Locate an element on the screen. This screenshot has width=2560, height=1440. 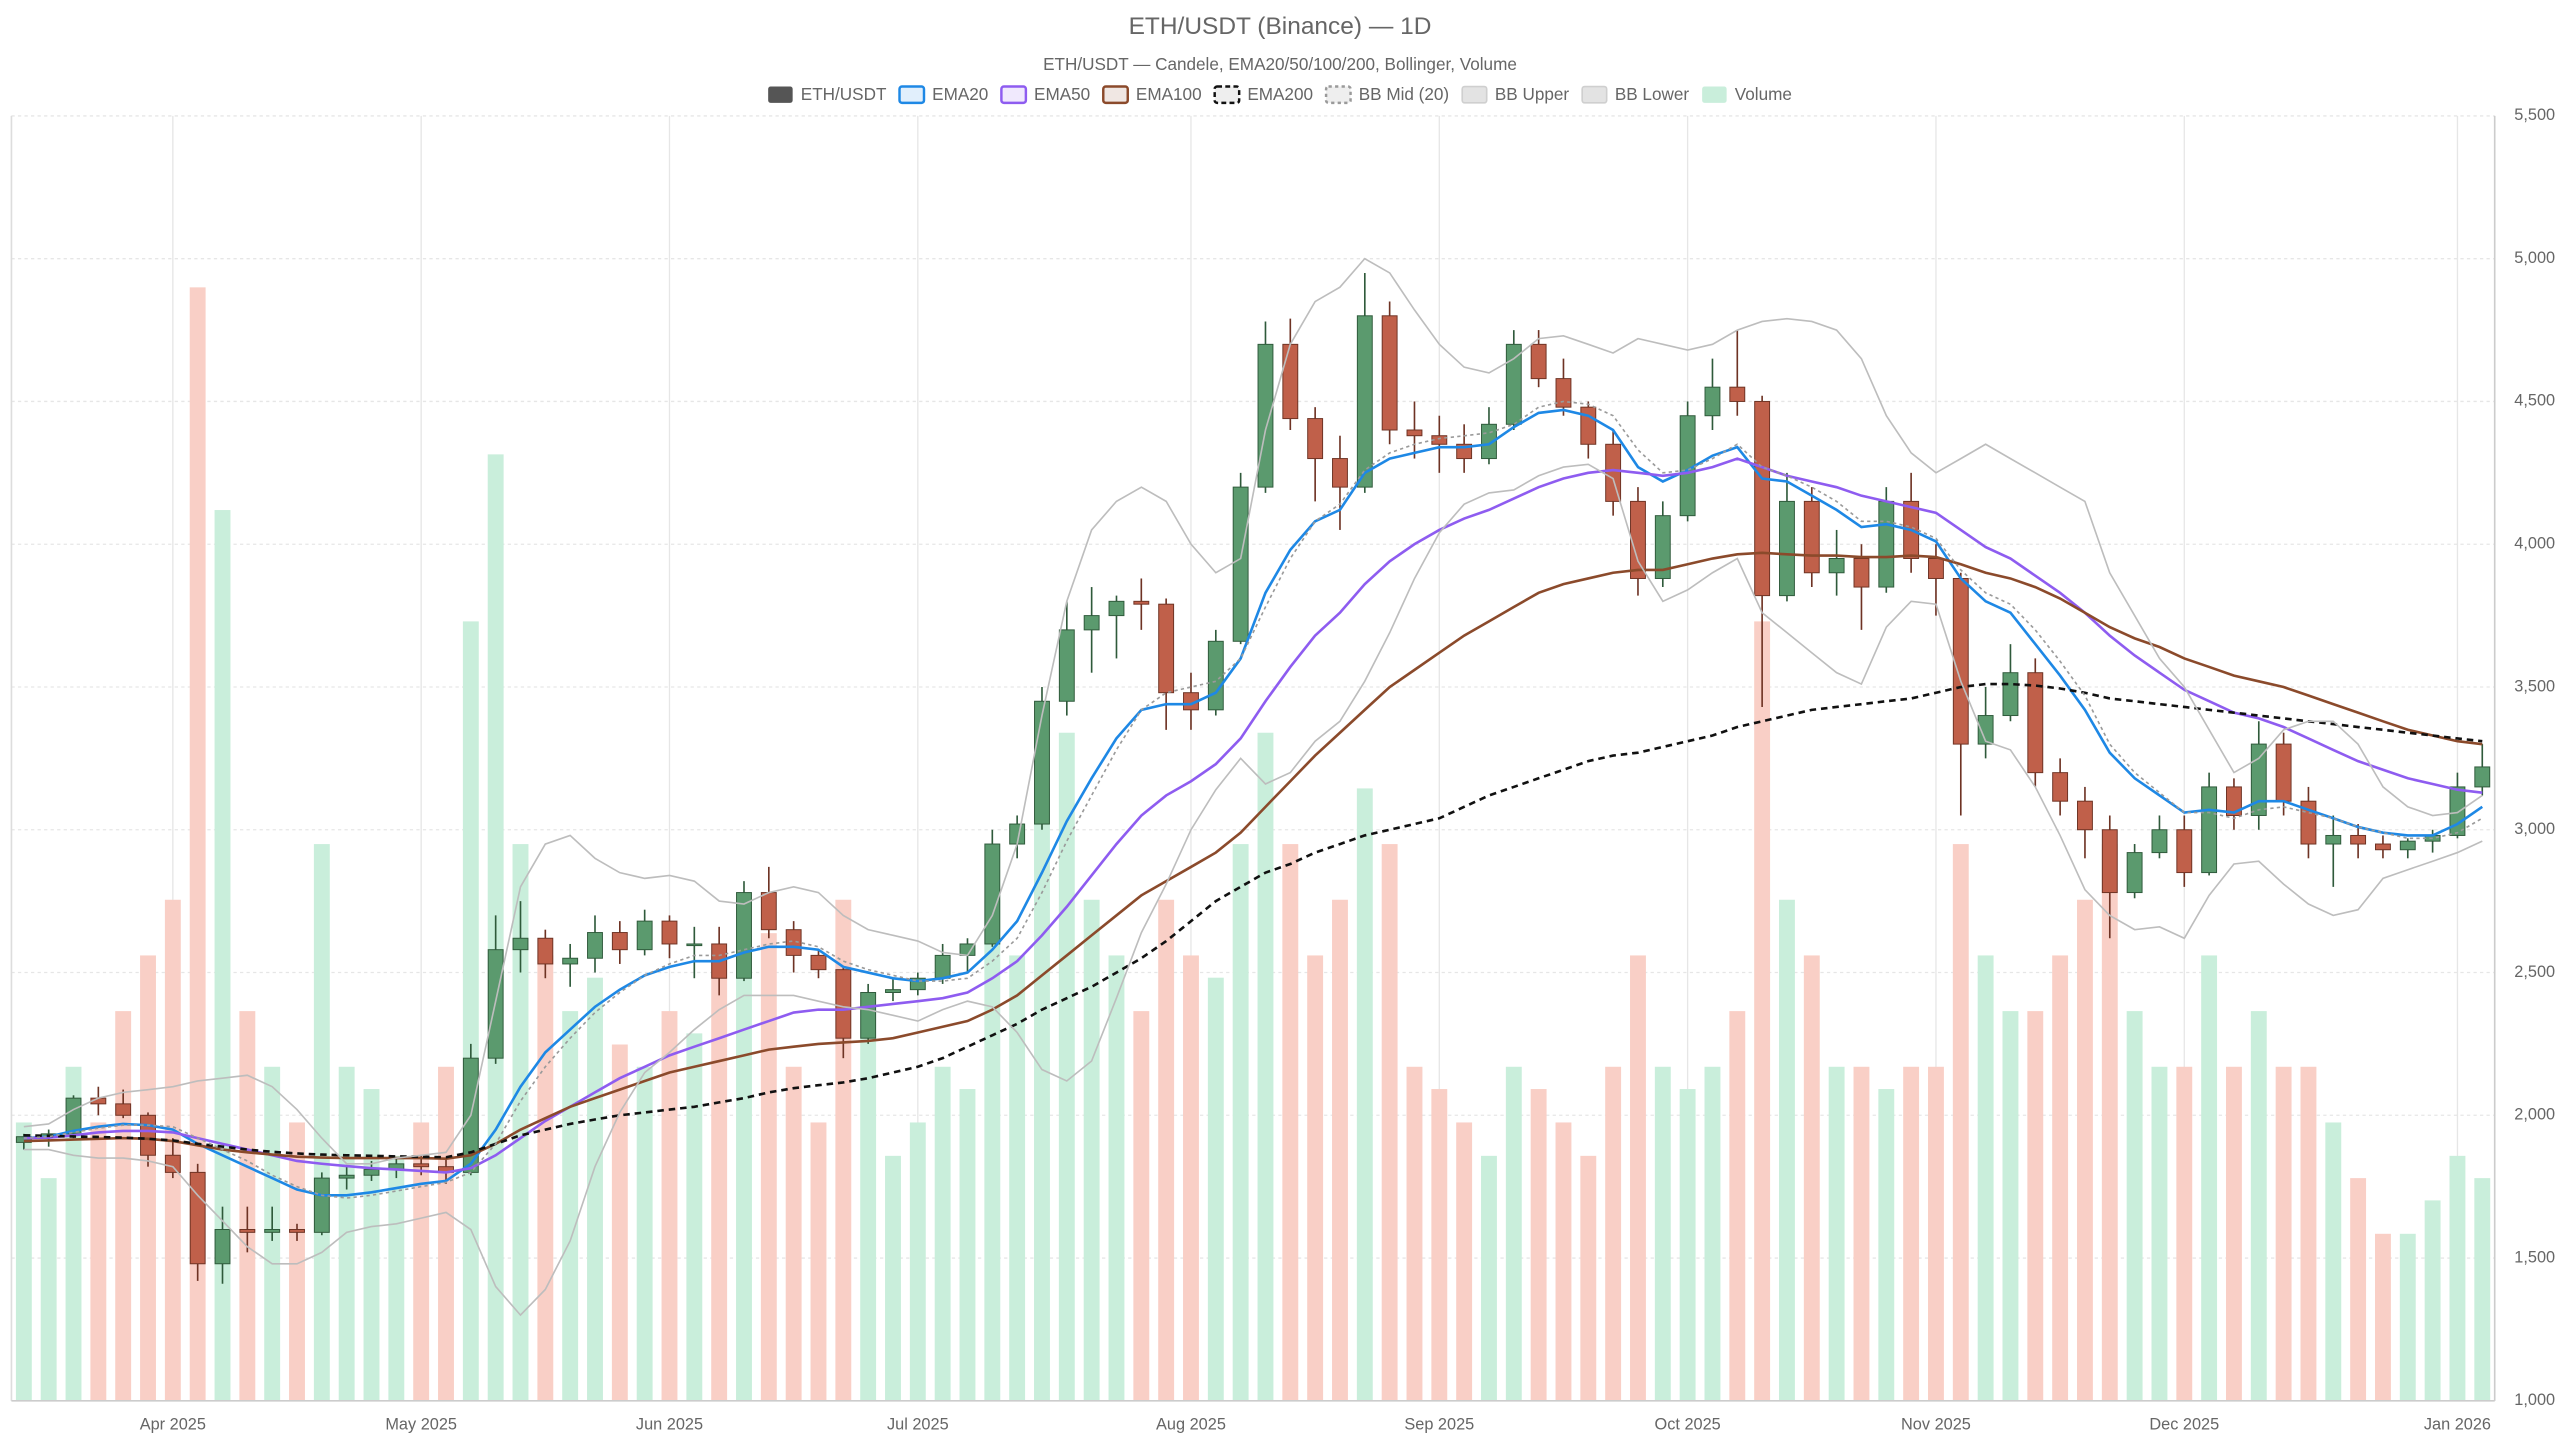
y-tick-label: 1,000 is located at coordinates (2534, 1400).